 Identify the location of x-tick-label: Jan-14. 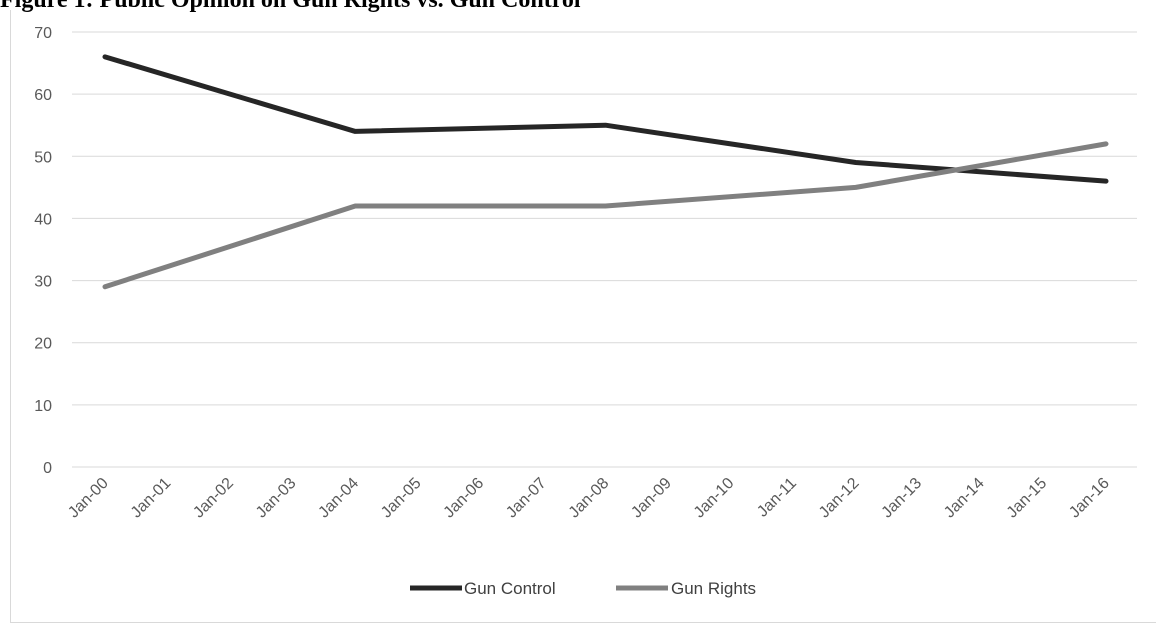
(964, 498).